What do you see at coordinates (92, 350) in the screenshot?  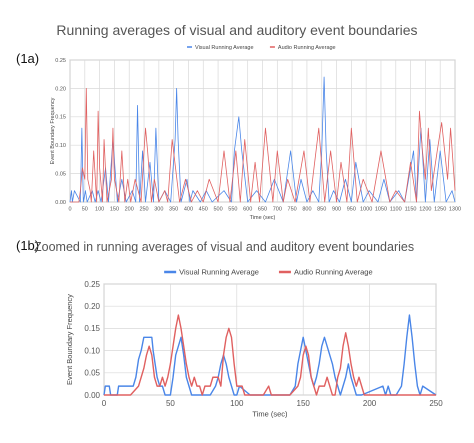 I see `chart-1b-y-tick-label: 0.10` at bounding box center [92, 350].